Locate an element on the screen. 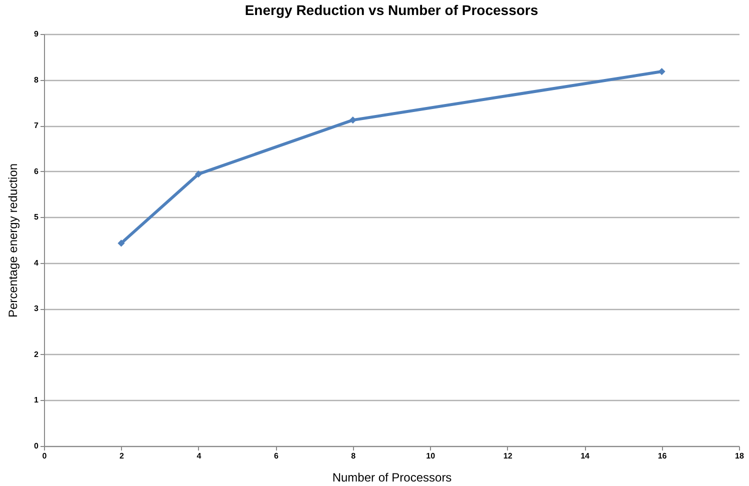 This screenshot has height=486, width=749. x-tick-label: 10 is located at coordinates (431, 456).